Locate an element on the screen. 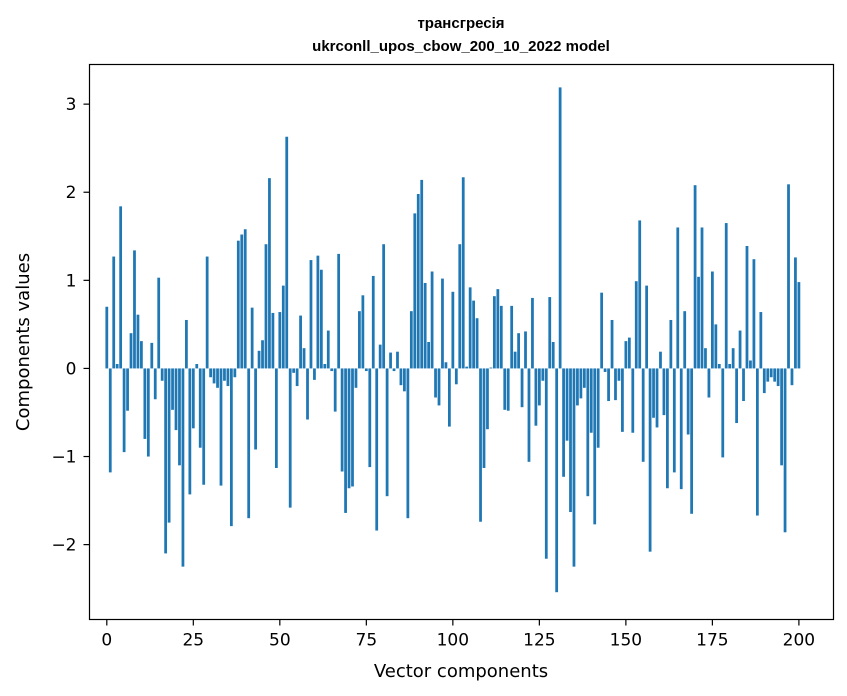 The height and width of the screenshot is (696, 847). y-ticks-group: −2 −1 0 1 2 3 is located at coordinates (70, 325).